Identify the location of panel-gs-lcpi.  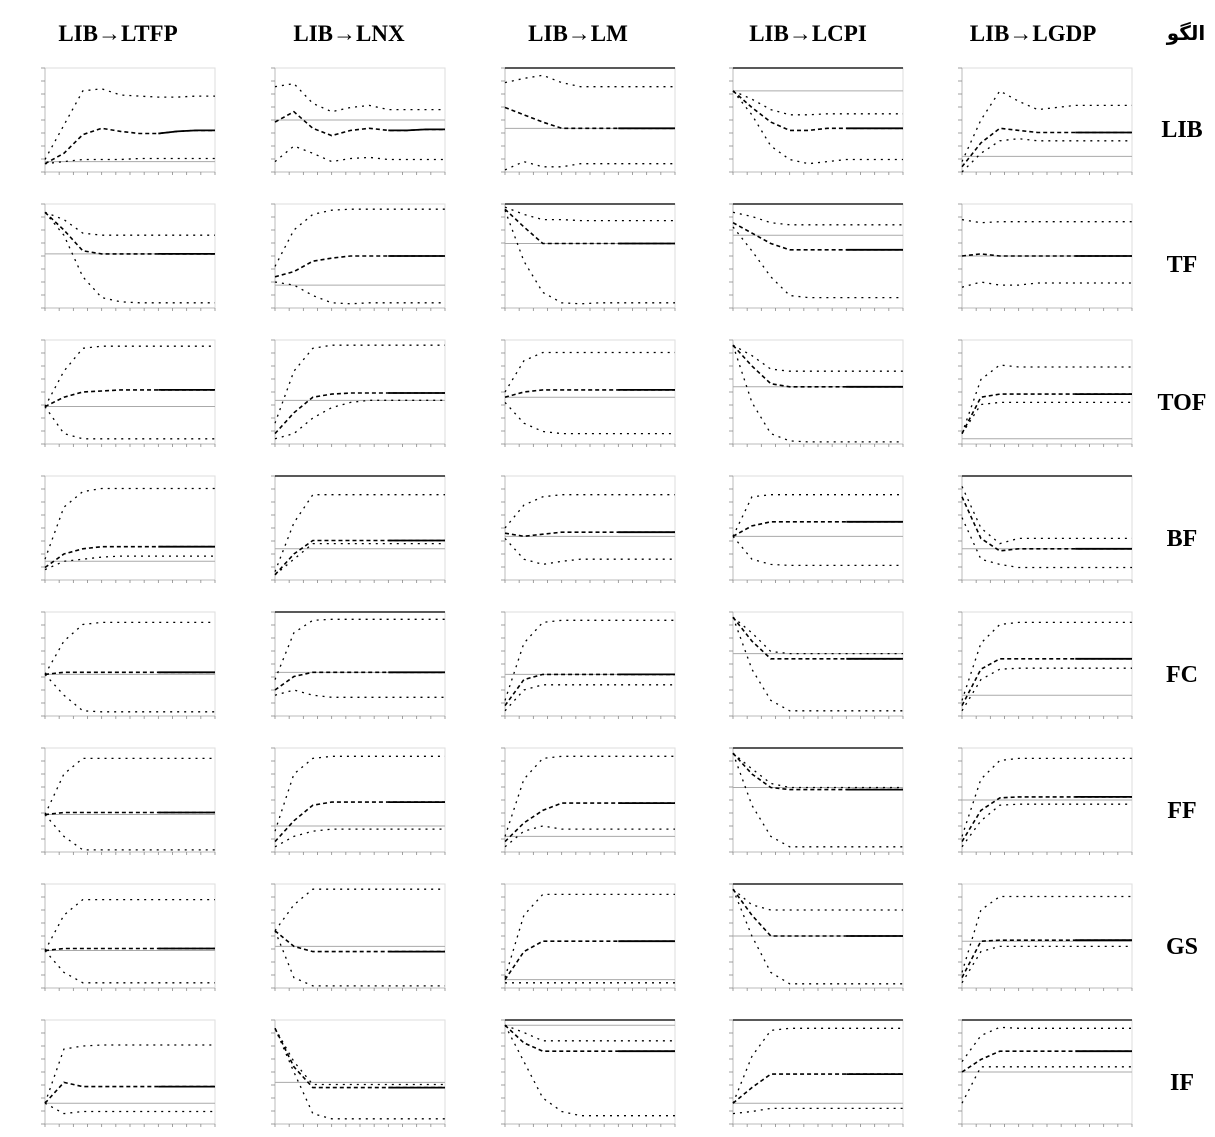
(816, 937).